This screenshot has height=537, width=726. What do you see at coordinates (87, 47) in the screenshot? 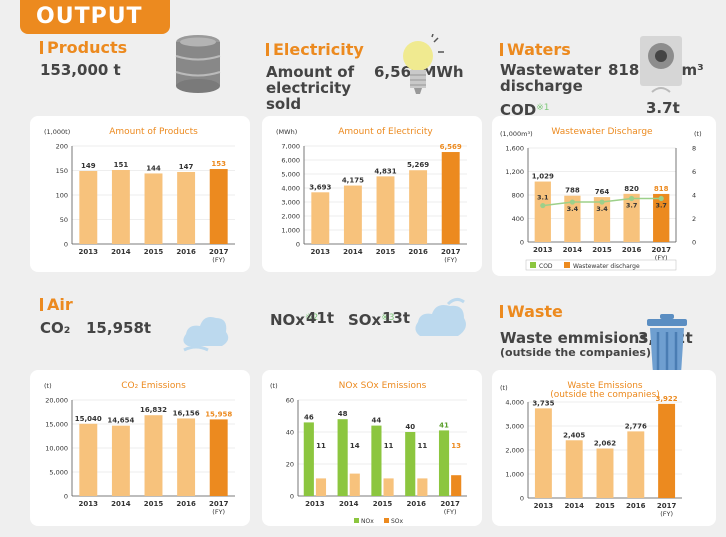
I see `products-heading-text: Products` at bounding box center [87, 47].